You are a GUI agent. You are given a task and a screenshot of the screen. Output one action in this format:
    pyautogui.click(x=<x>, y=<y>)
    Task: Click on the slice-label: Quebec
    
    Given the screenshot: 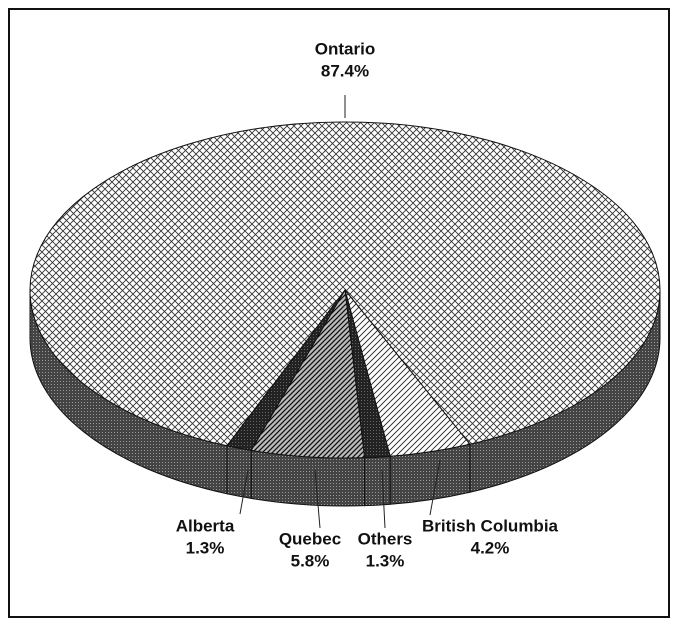 What is the action you would take?
    pyautogui.click(x=310, y=538)
    